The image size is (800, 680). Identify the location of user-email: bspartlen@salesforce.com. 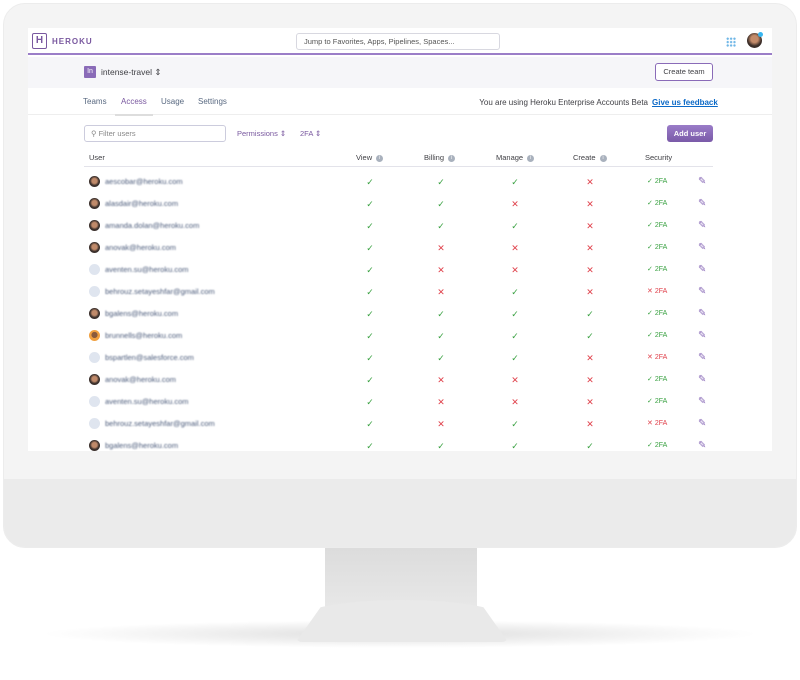
(149, 357).